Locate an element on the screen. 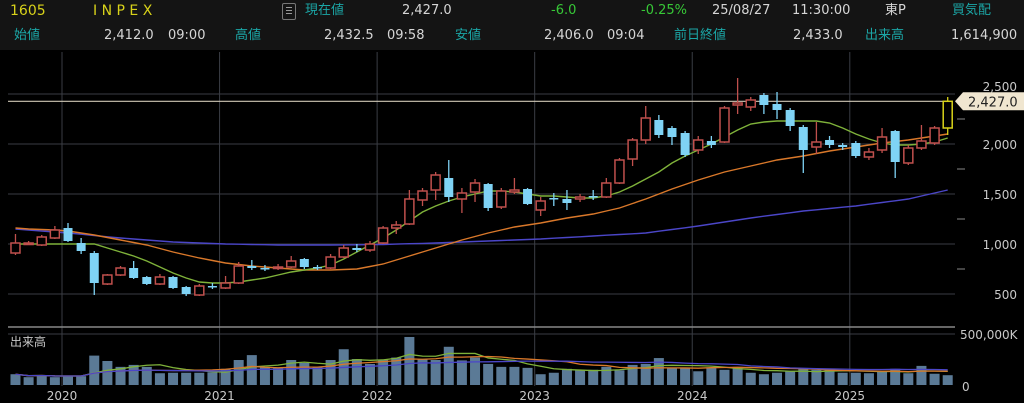 This screenshot has height=403, width=1024. high-time: 09:58 is located at coordinates (406, 35).